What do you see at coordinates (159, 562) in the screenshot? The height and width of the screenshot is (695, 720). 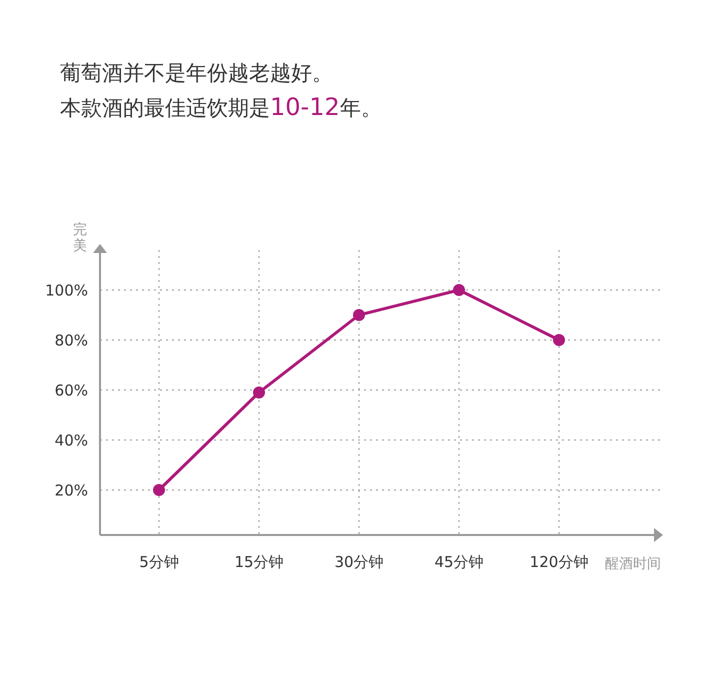 I see `x-tick-label: 5分钟` at bounding box center [159, 562].